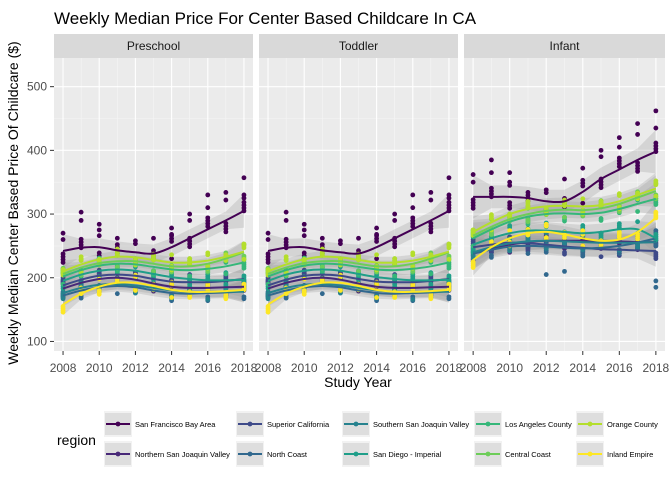 Image resolution: width=672 pixels, height=480 pixels. What do you see at coordinates (449, 368) in the screenshot?
I see `x-tick-label: 2018` at bounding box center [449, 368].